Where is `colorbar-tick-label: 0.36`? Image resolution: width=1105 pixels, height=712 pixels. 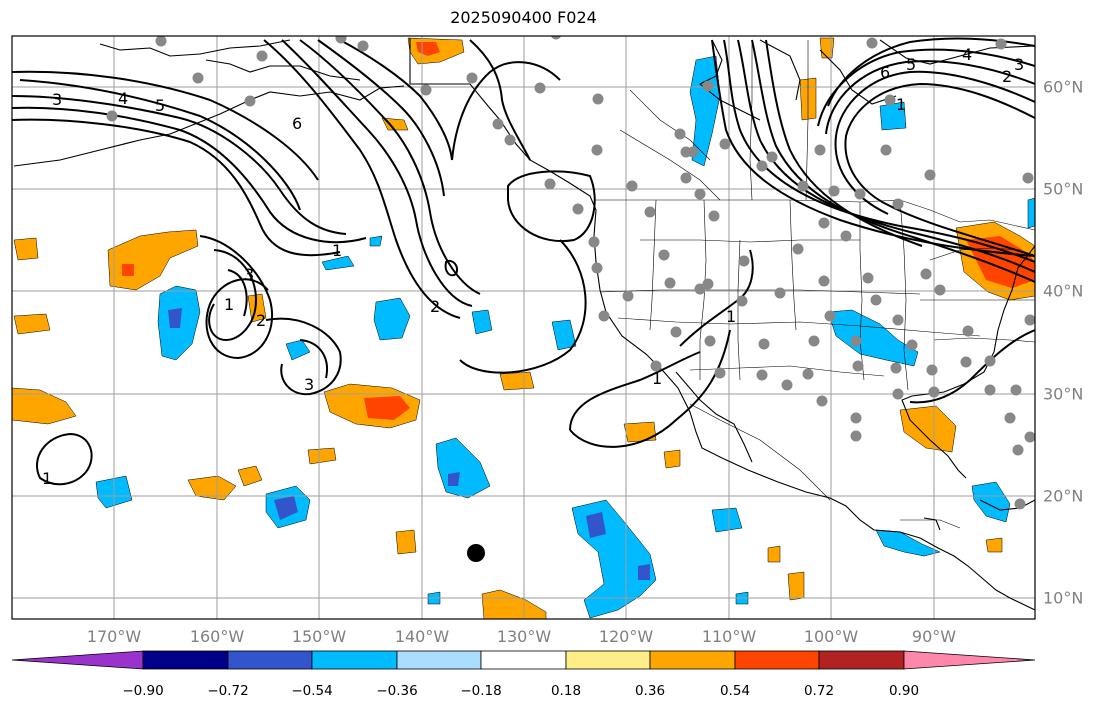
colorbar-tick-label: 0.36 is located at coordinates (650, 691).